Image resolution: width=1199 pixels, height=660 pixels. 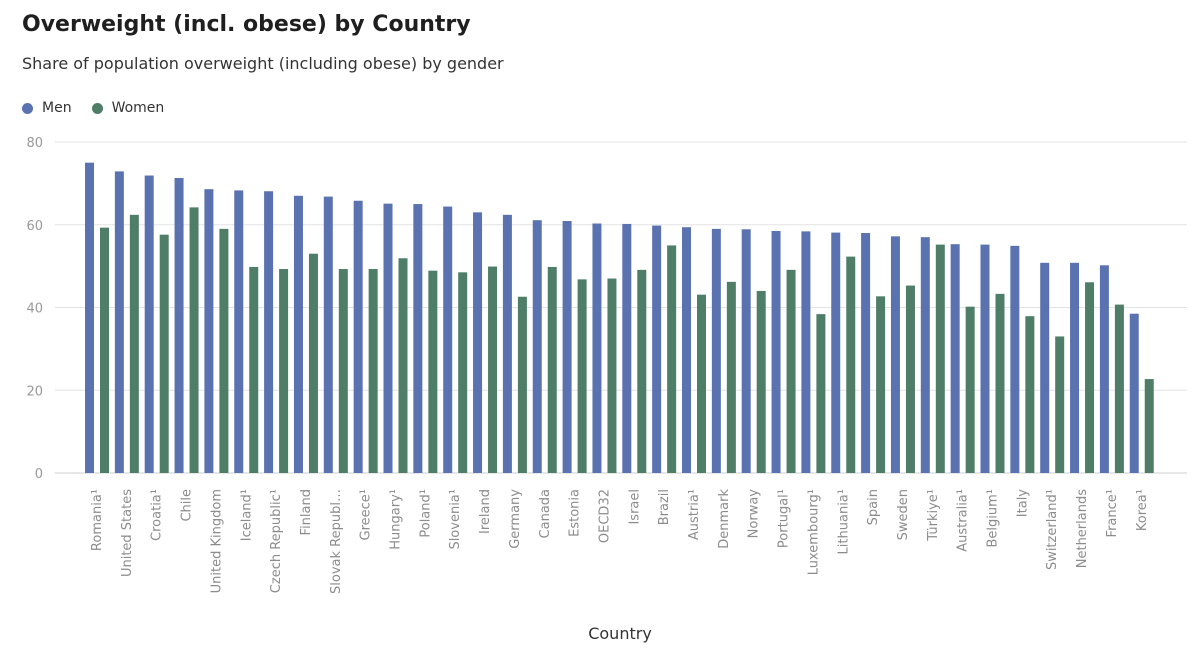 I want to click on bar-men: Czech Republic¹ — Men: 68.1, so click(x=269, y=332).